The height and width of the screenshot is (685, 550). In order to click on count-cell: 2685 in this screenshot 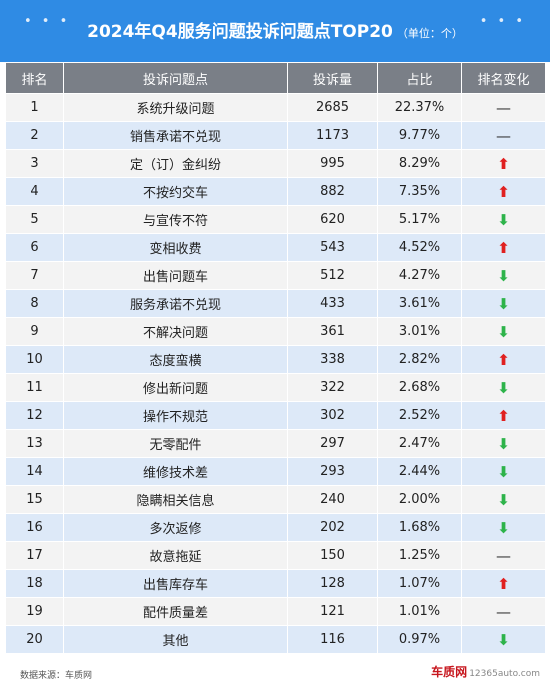, I will do `click(332, 107)`.